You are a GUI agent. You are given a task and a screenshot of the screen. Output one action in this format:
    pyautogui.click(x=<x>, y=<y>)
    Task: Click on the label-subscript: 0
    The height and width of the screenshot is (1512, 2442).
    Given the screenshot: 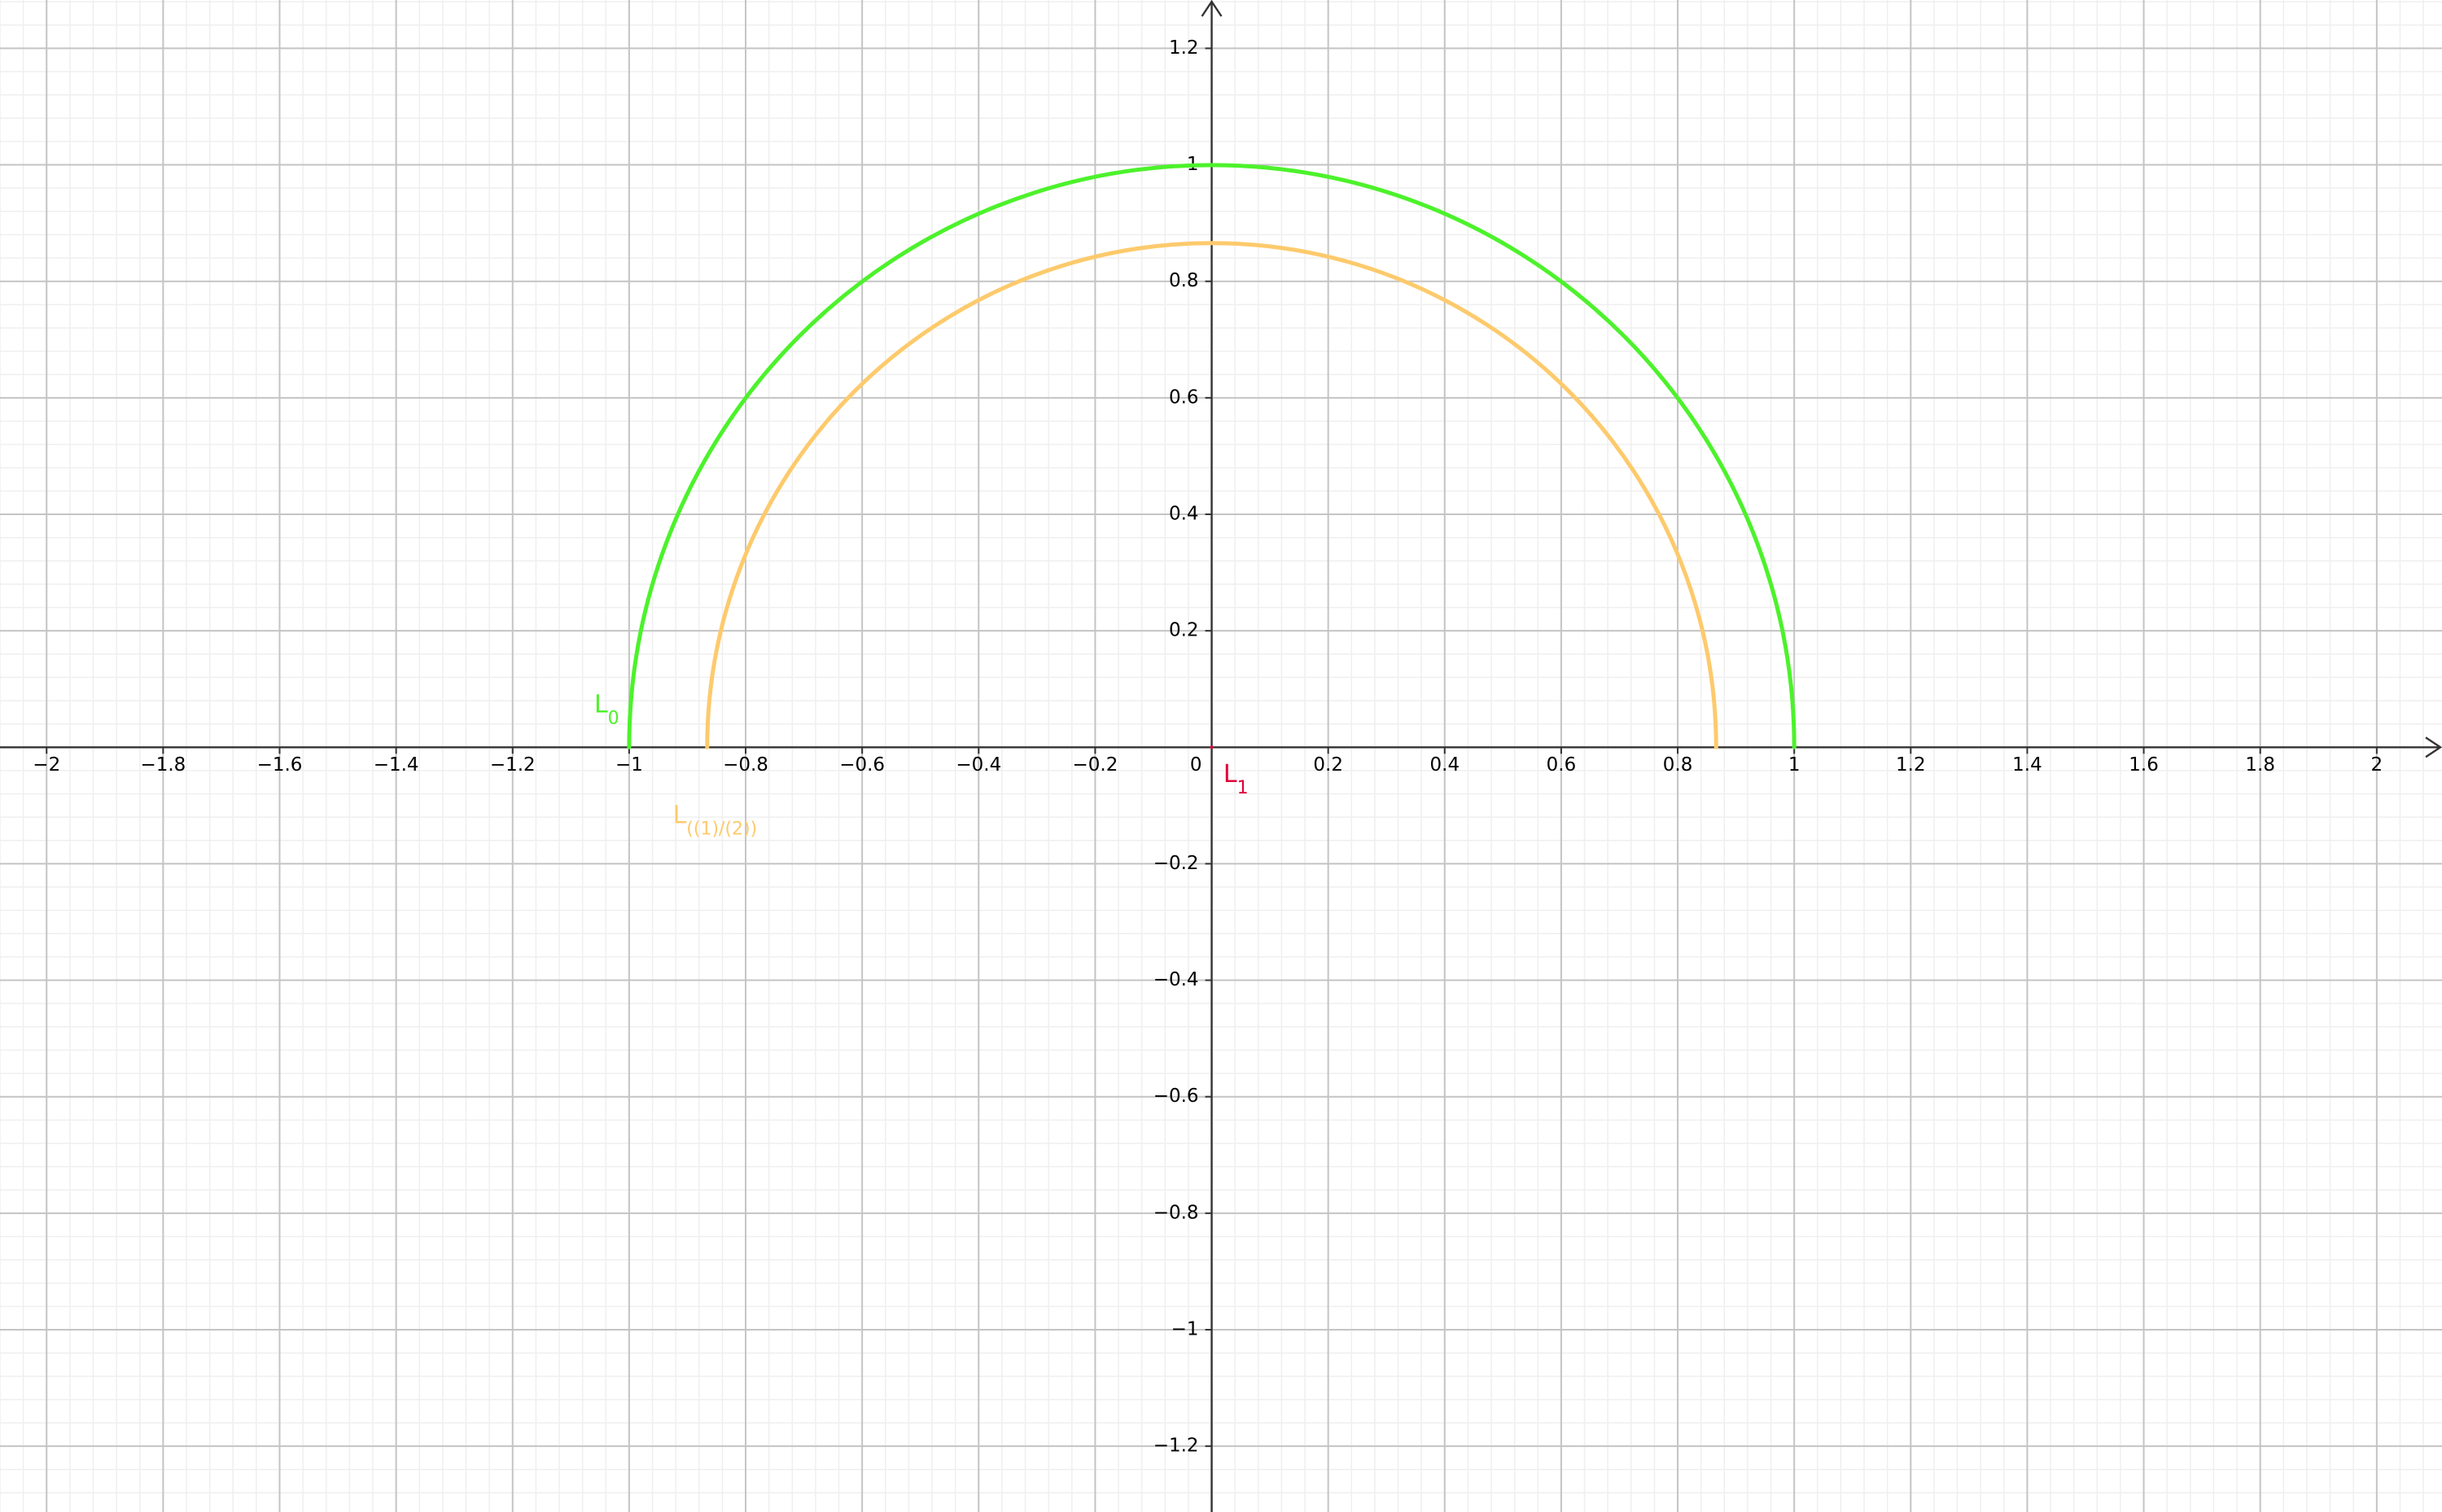 What is the action you would take?
    pyautogui.click(x=613, y=718)
    